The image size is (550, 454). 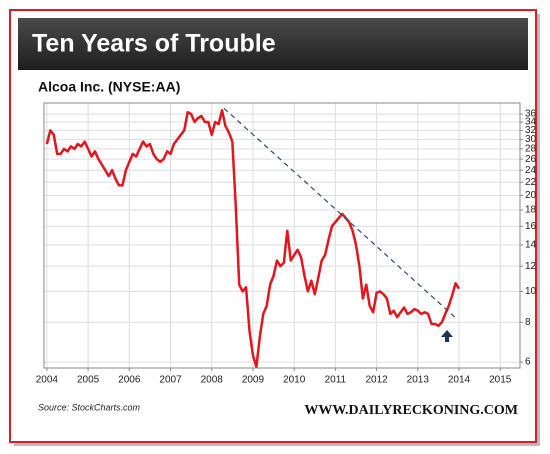 What do you see at coordinates (89, 407) in the screenshot?
I see `source-note: Source: StockCharts.com` at bounding box center [89, 407].